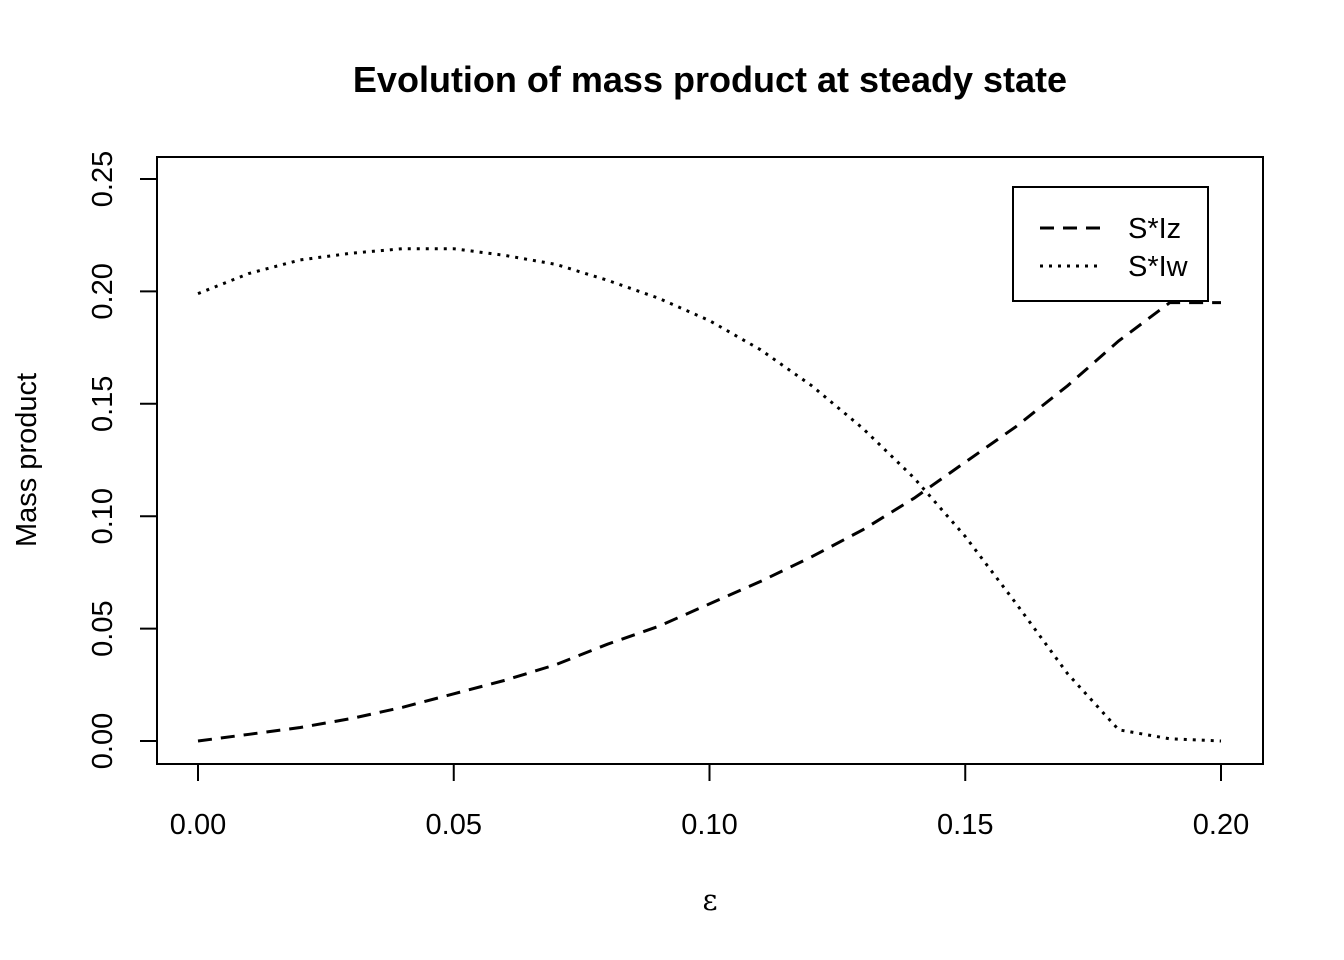 This screenshot has height=960, width=1344. What do you see at coordinates (103, 741) in the screenshot?
I see `y-tick-label: 0.00` at bounding box center [103, 741].